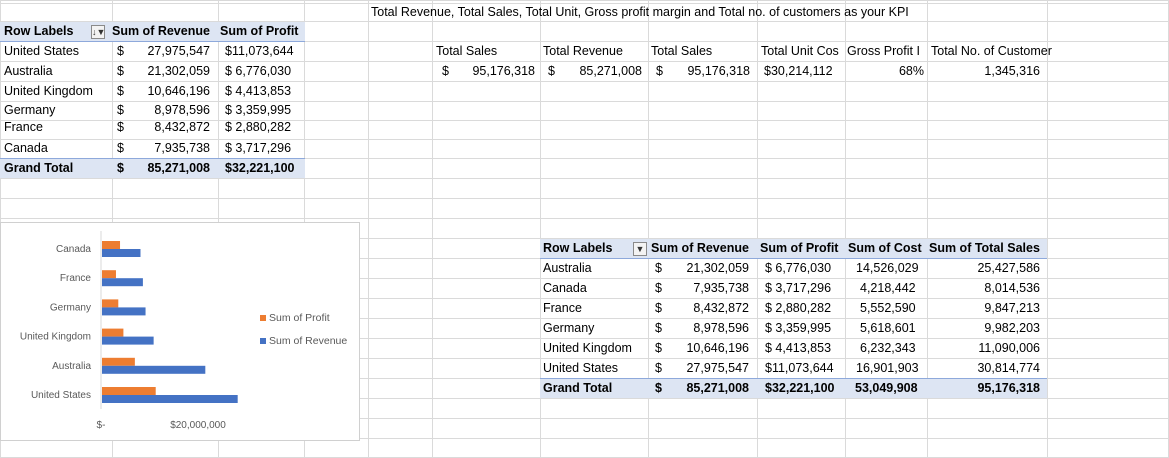  I want to click on pivot1-row-revenue: 10,646,196, so click(178, 91).